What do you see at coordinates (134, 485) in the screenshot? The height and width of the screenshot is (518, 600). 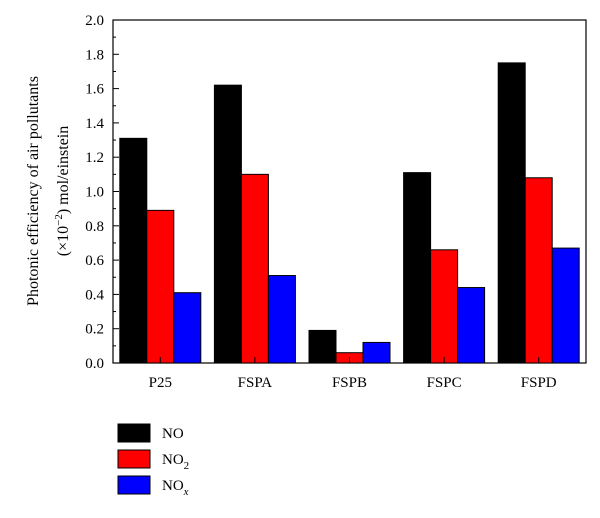 I see `legend-swatch-nox` at bounding box center [134, 485].